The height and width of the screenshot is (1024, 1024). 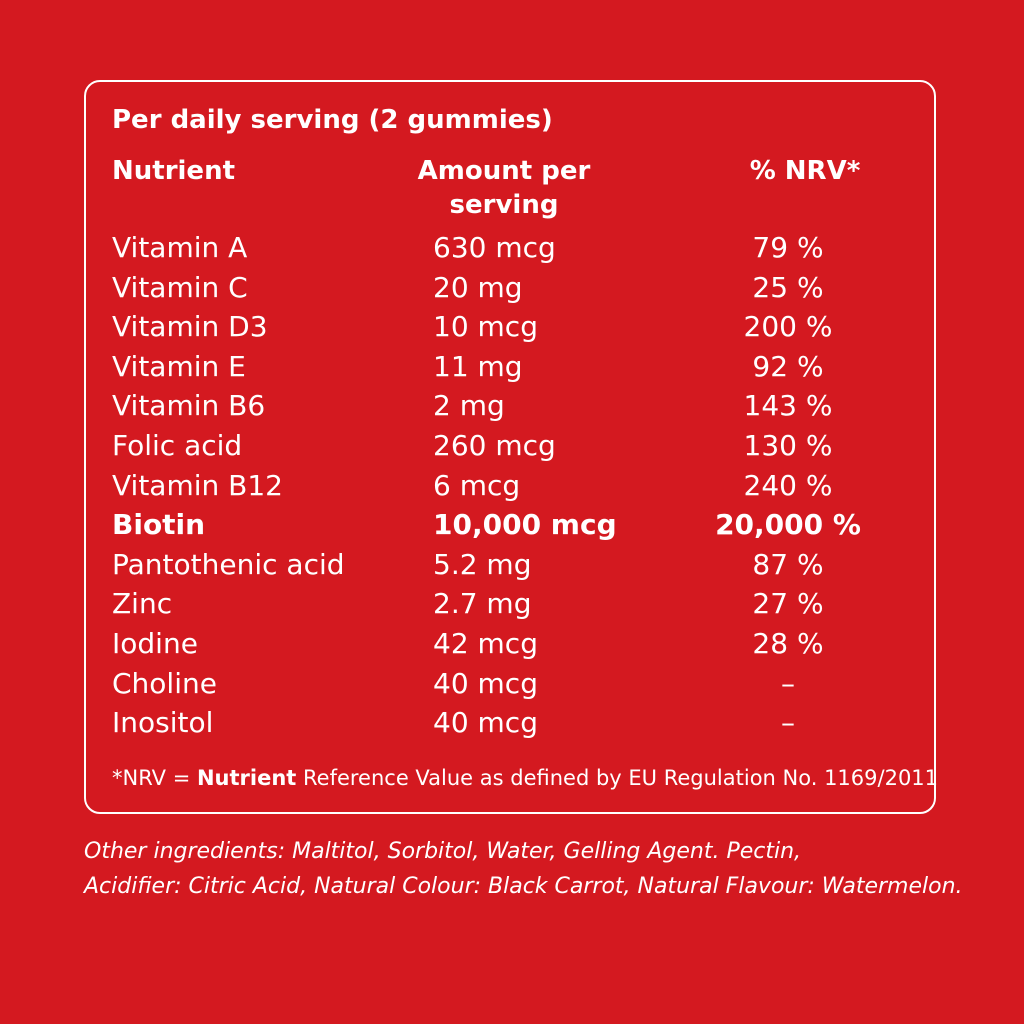 What do you see at coordinates (154, 778) in the screenshot?
I see `footnote-prefix: *NRV =` at bounding box center [154, 778].